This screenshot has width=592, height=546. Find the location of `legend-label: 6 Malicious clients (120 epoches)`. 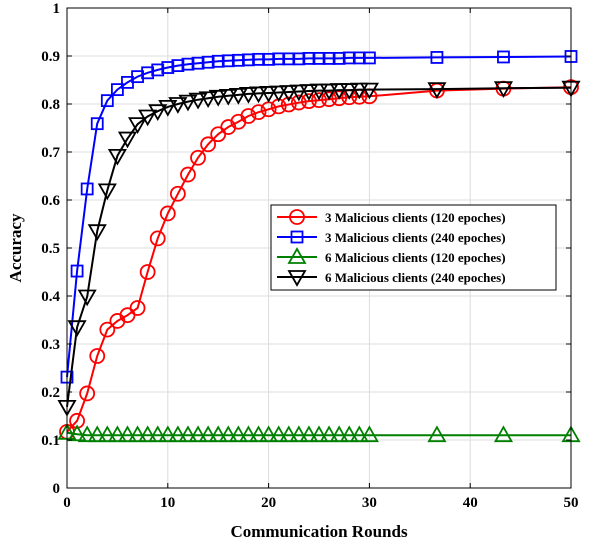

legend-label: 6 Malicious clients (120 epoches) is located at coordinates (415, 257).